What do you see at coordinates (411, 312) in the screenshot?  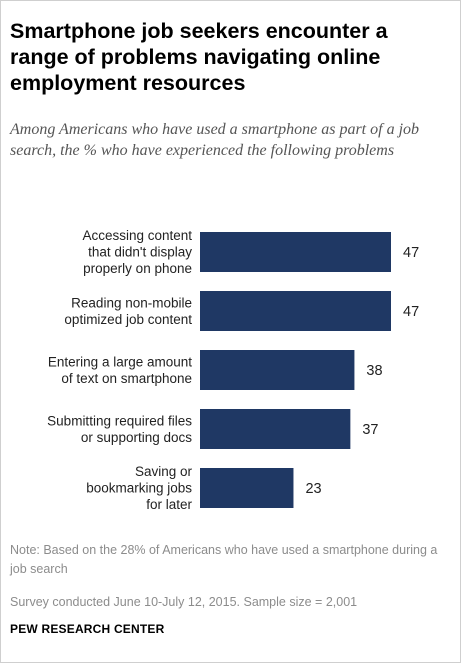 I see `value-label-1: 47` at bounding box center [411, 312].